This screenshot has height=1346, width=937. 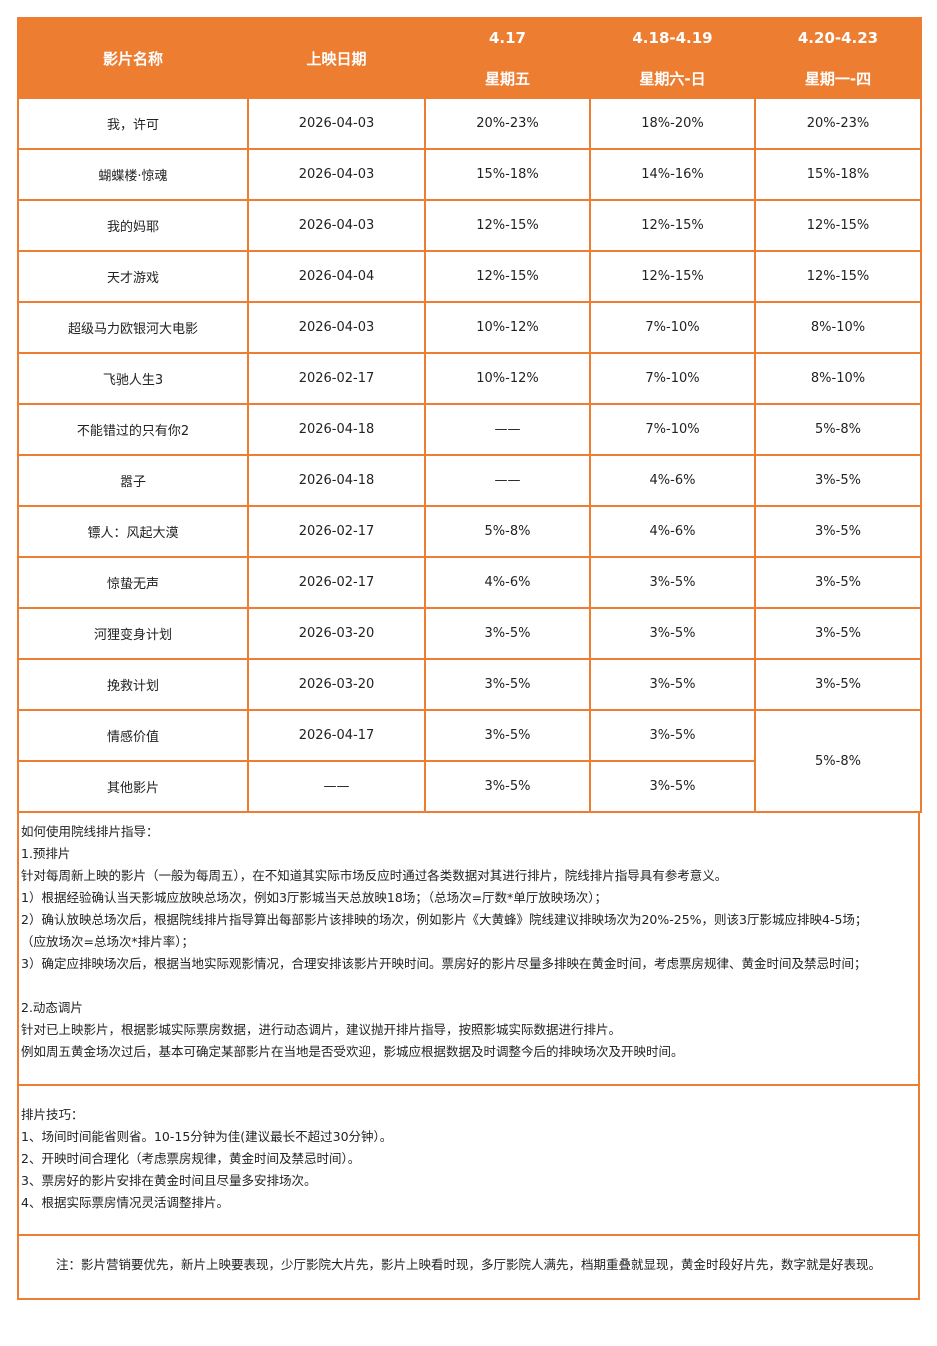 I want to click on table-row: 我，许可 2026-04-03 20%-23% 18%-20% 20%-23%, so click(x=469, y=123).